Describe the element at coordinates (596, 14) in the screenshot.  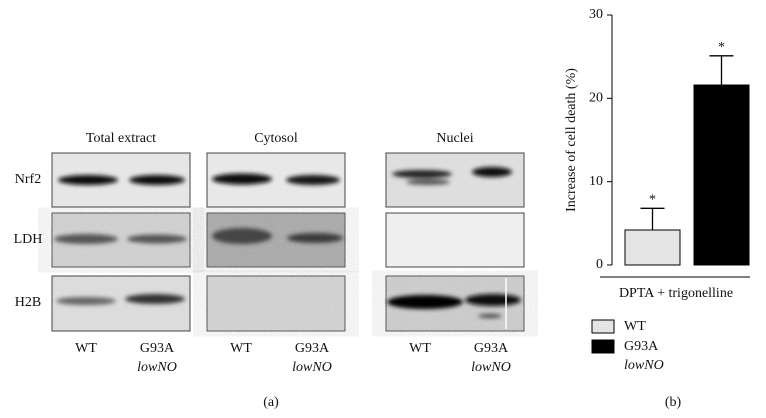
I see `y-tick-label: 30` at that location.